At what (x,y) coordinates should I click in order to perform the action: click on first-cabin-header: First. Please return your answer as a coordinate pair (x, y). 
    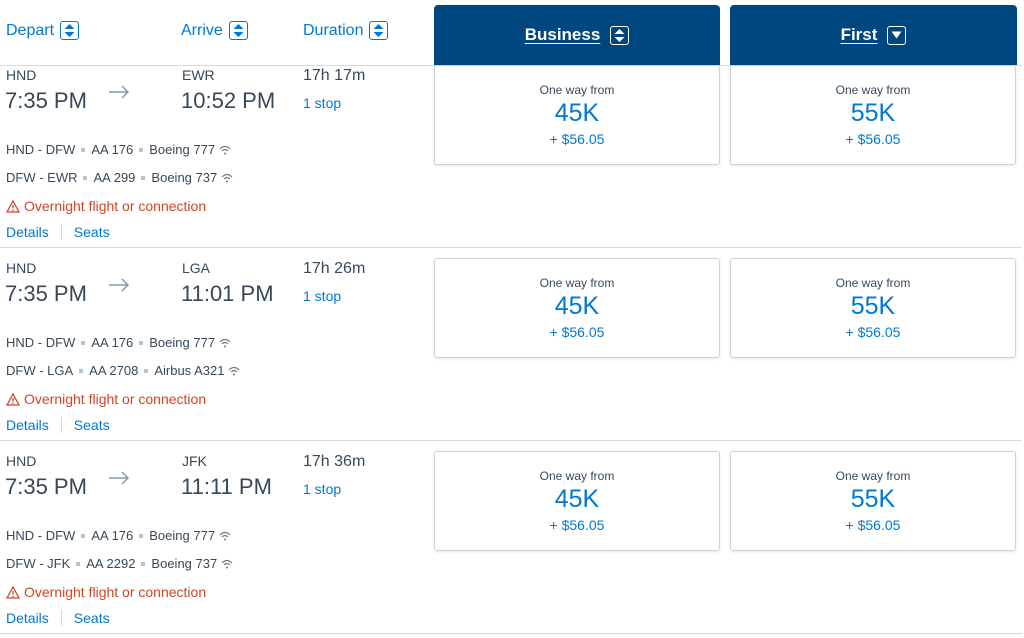
    Looking at the image, I should click on (873, 35).